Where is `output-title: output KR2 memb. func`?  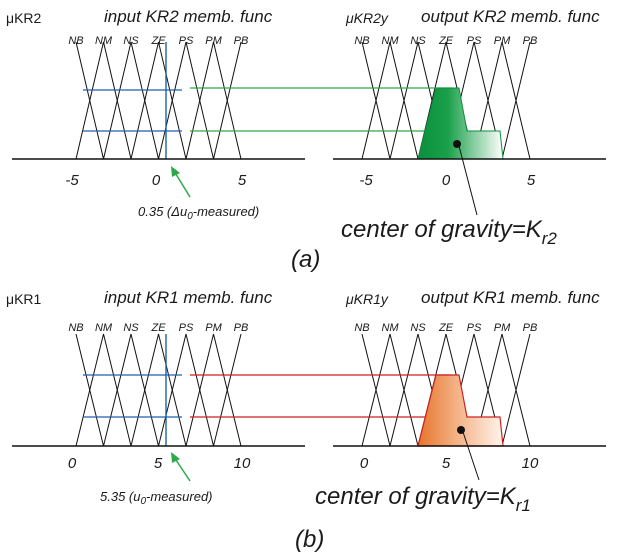
output-title: output KR2 memb. func is located at coordinates (510, 16).